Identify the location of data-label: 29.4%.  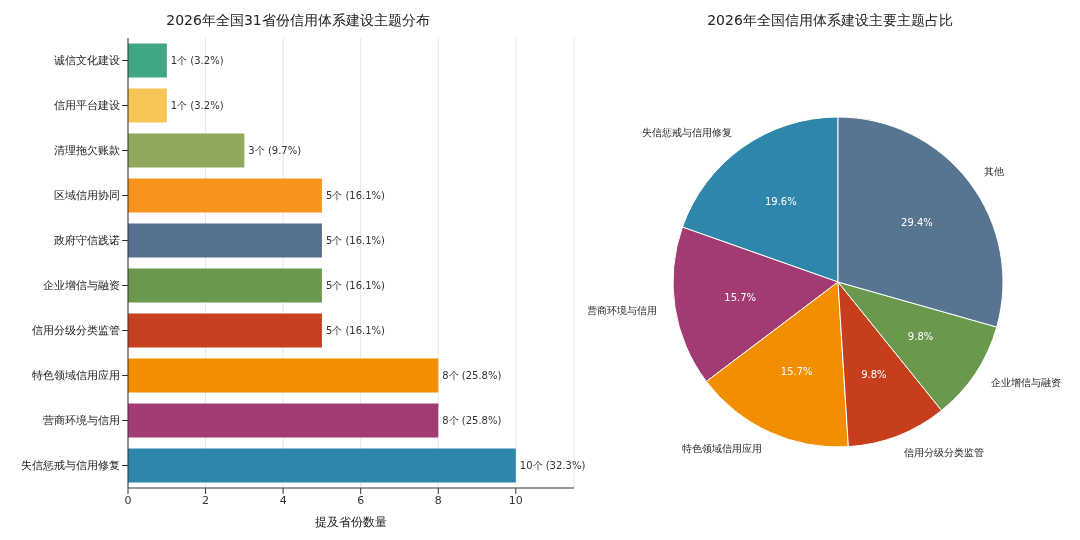
(917, 222).